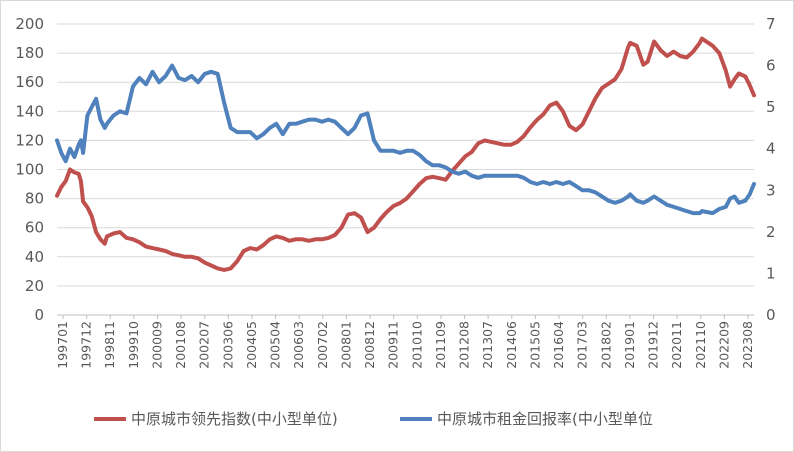 Image resolution: width=794 pixels, height=452 pixels. What do you see at coordinates (771, 66) in the screenshot?
I see `right-tick-label: 6` at bounding box center [771, 66].